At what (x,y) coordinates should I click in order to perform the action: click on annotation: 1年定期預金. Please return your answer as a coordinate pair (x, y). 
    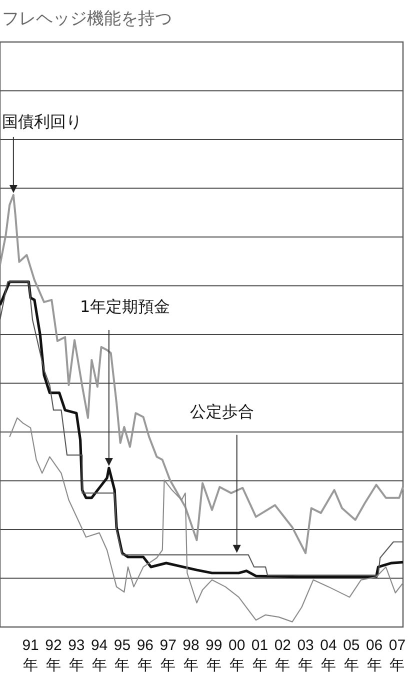
    Looking at the image, I should click on (125, 306).